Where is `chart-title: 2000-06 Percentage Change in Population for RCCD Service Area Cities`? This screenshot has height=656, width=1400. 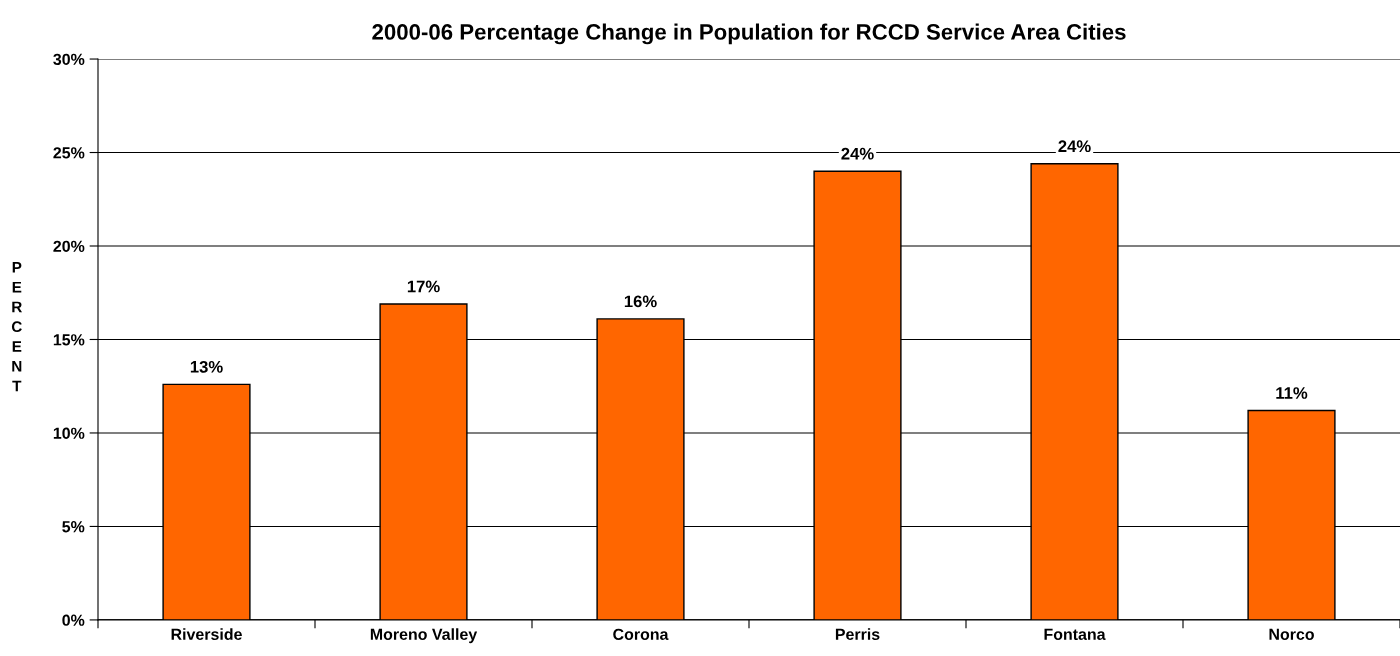
chart-title: 2000-06 Percentage Change in Population for RCCD Service Area Cities is located at coordinates (749, 34).